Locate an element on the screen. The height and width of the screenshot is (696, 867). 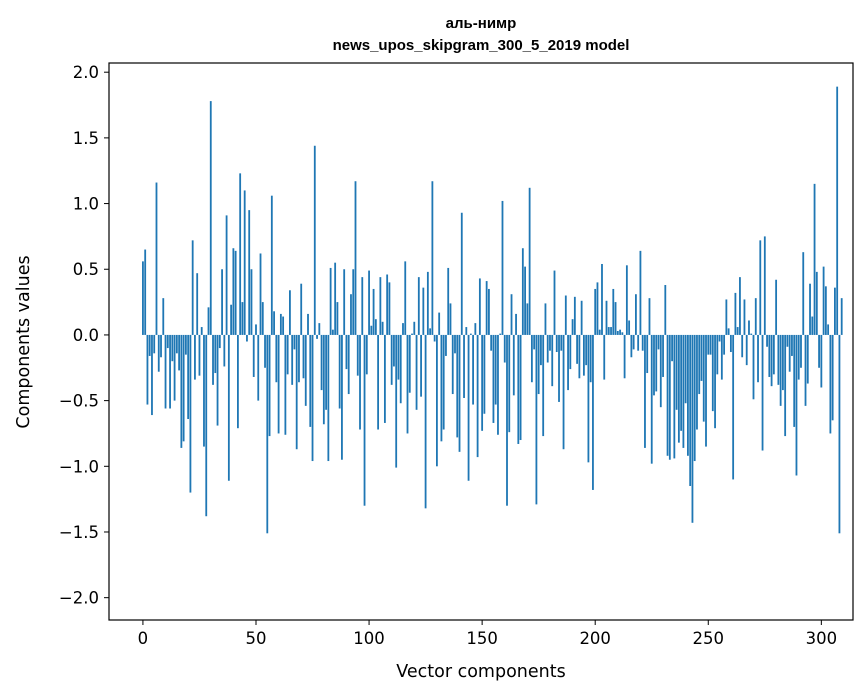
x-tick-label: 0 is located at coordinates (143, 638).